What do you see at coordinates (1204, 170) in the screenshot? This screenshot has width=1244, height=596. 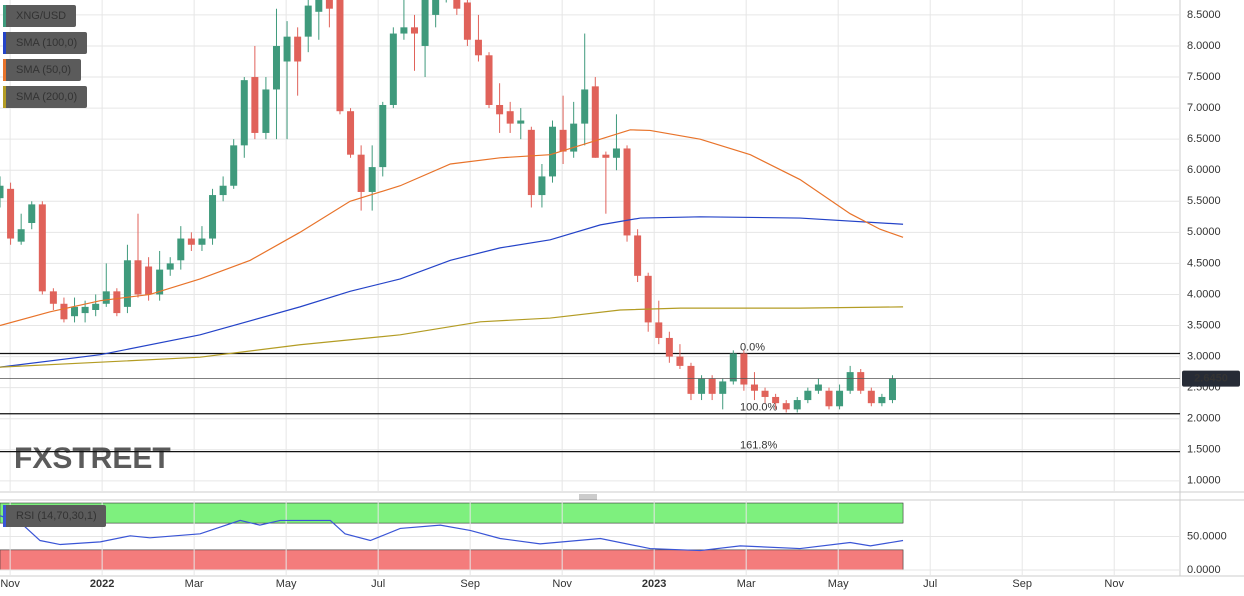 I see `y-tick-label: 6.0000` at bounding box center [1204, 170].